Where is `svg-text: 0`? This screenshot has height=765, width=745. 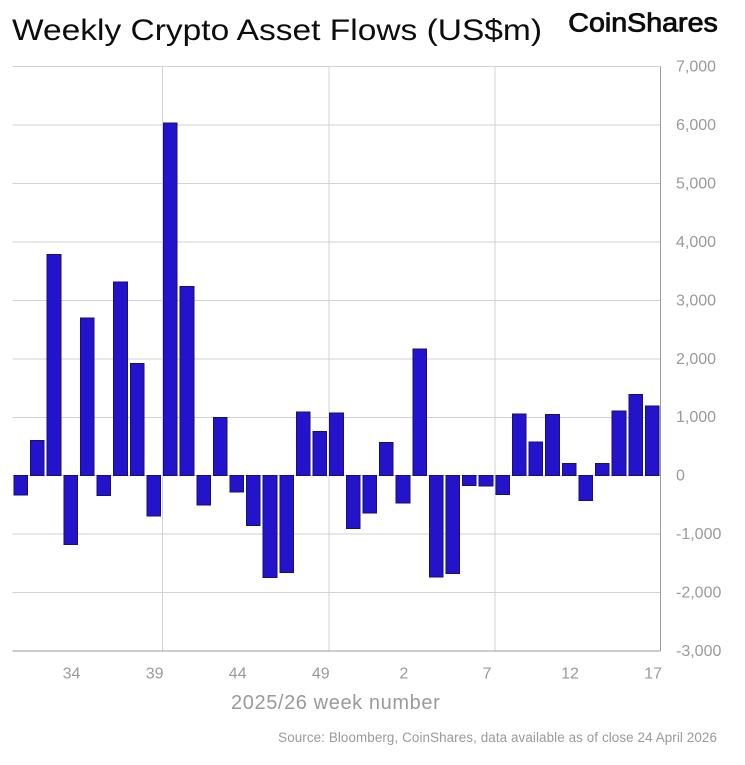
svg-text: 0 is located at coordinates (680, 476).